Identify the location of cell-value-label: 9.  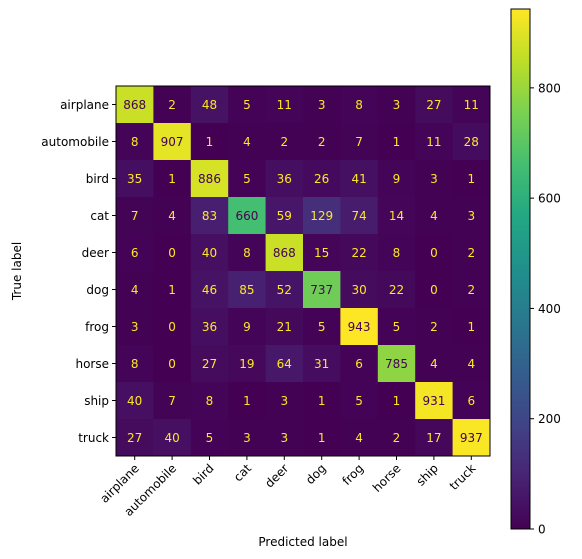
(247, 327).